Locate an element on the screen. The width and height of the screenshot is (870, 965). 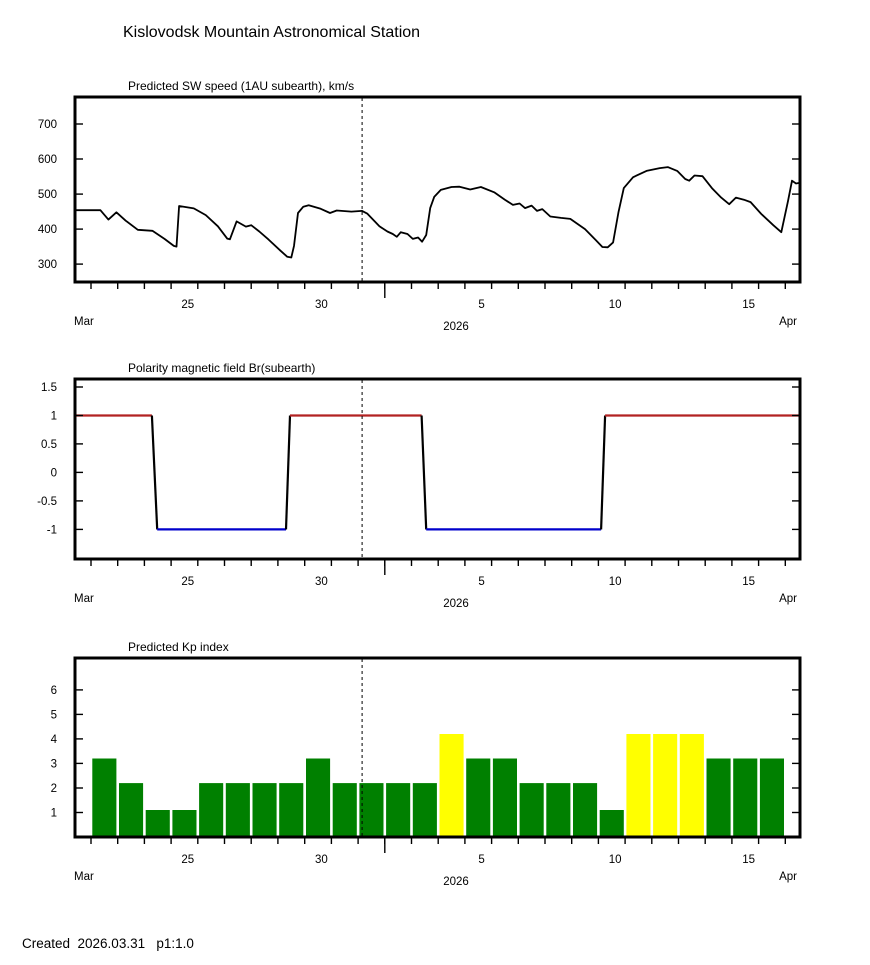
y-tick-label: 0 is located at coordinates (54, 473).